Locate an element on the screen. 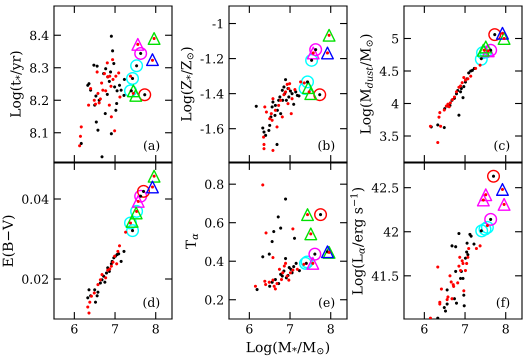  y-tick-label: 42 is located at coordinates (391, 231).